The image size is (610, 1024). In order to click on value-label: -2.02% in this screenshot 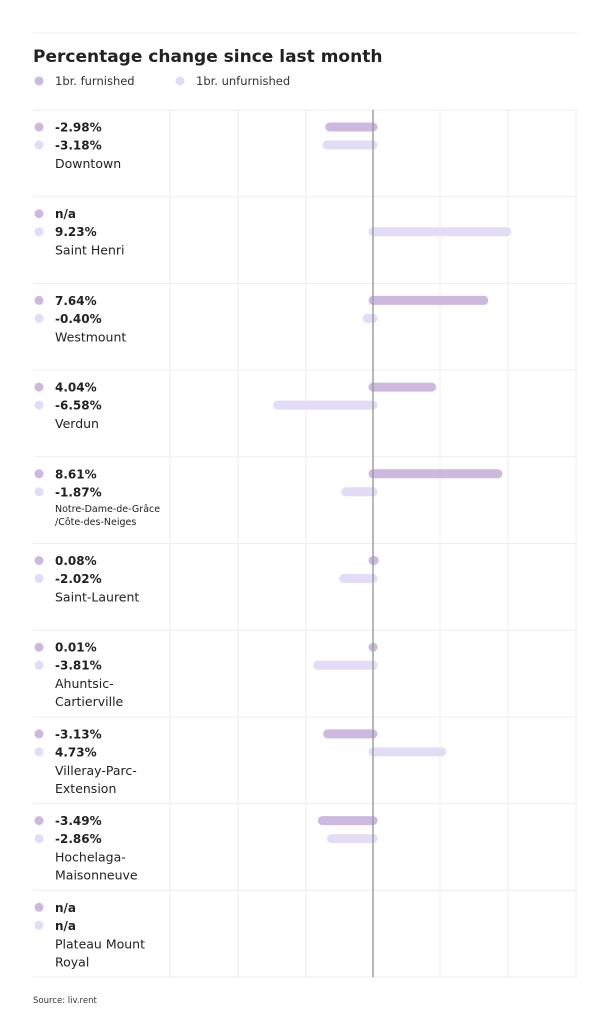, I will do `click(78, 579)`.